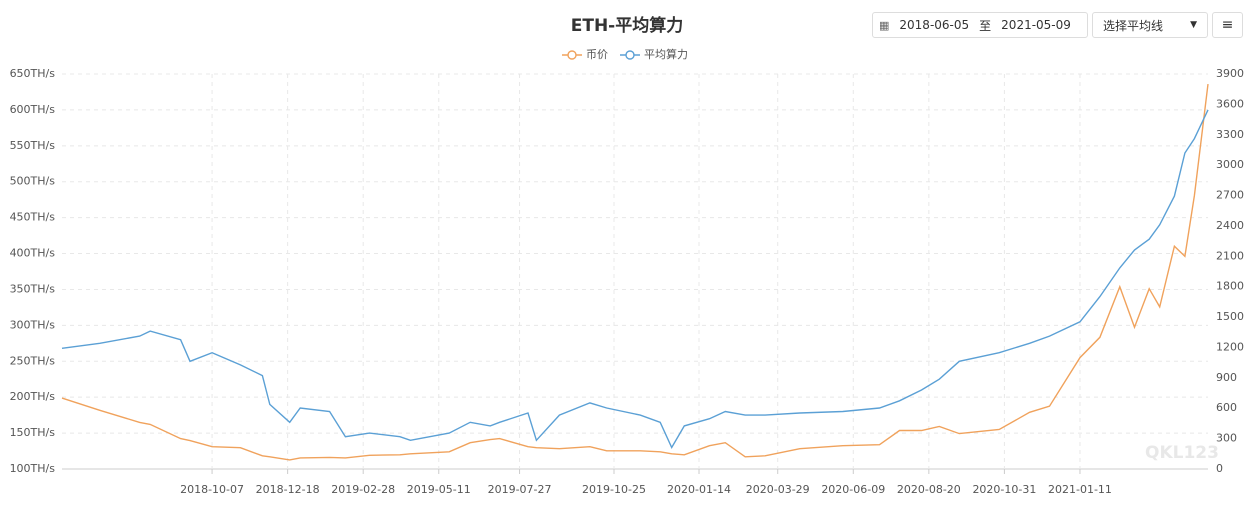 The width and height of the screenshot is (1260, 513). Describe the element at coordinates (33, 145) in the screenshot. I see `y-tick-label: 550TH/s` at that location.